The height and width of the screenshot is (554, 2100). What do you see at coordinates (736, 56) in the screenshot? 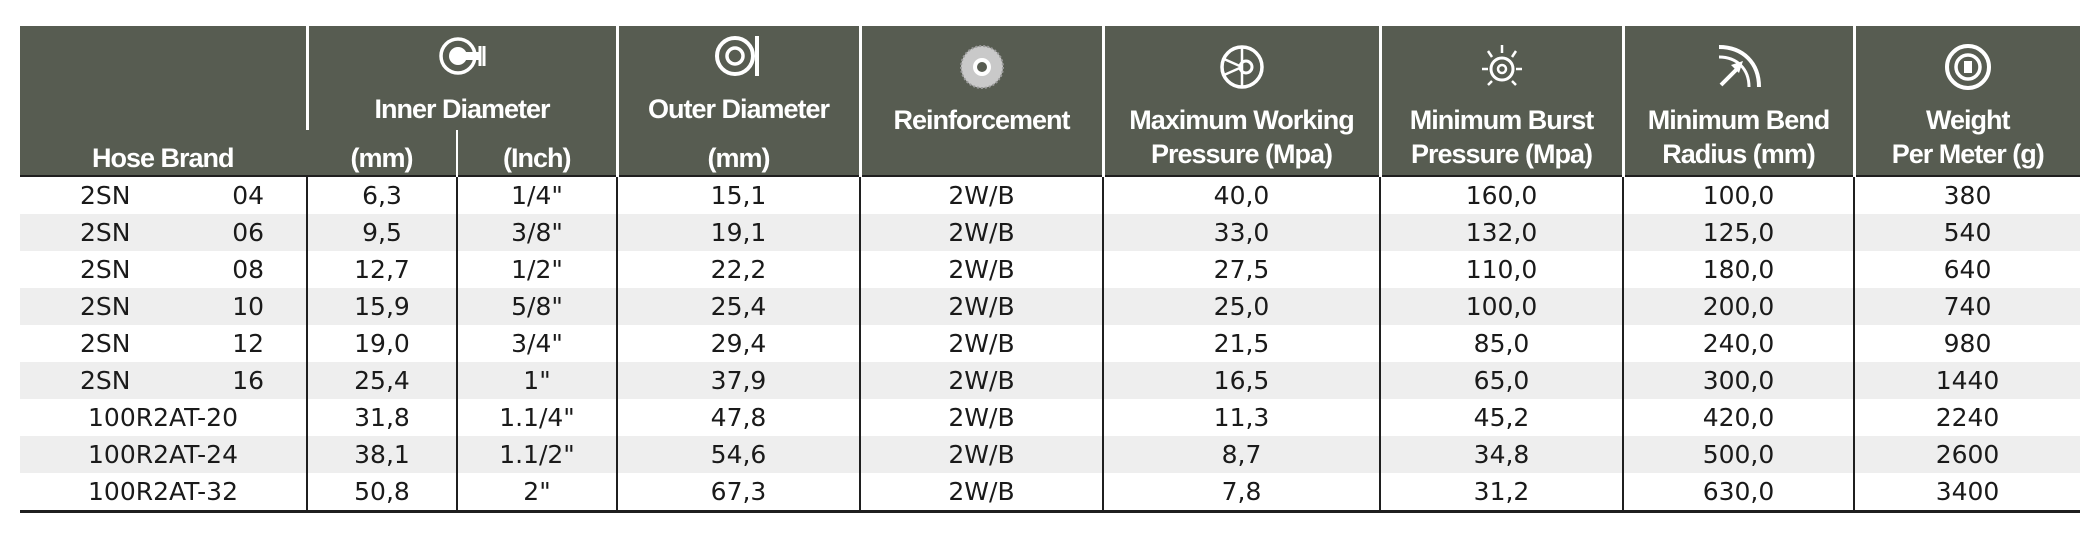
I see `outer-diameter-icon` at bounding box center [736, 56].